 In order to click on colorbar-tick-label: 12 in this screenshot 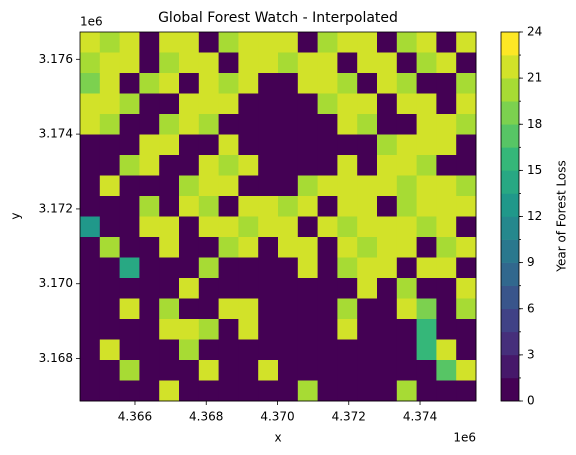, I will do `click(534, 216)`.